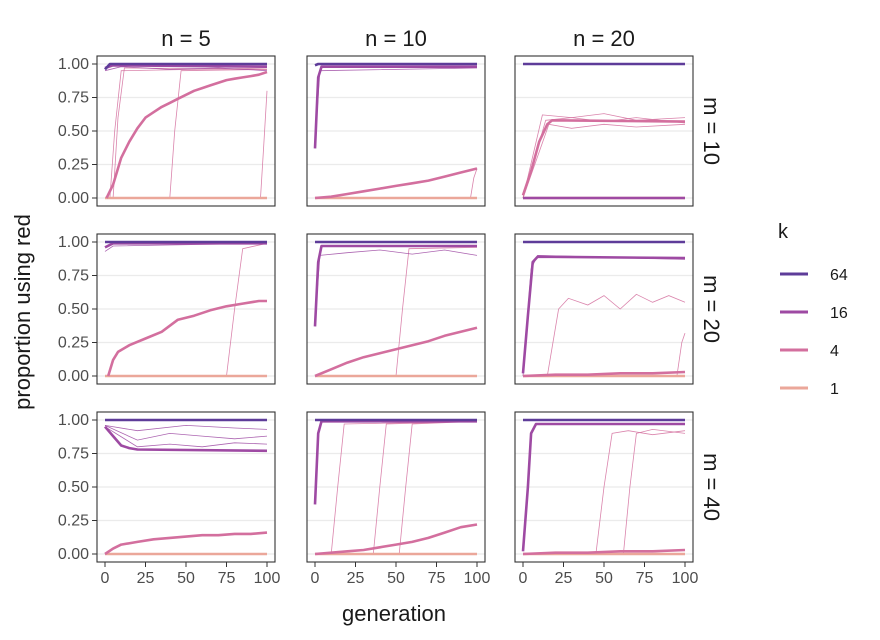 This screenshot has height=640, width=880. I want to click on col-strip-label: n = 20, so click(604, 38).